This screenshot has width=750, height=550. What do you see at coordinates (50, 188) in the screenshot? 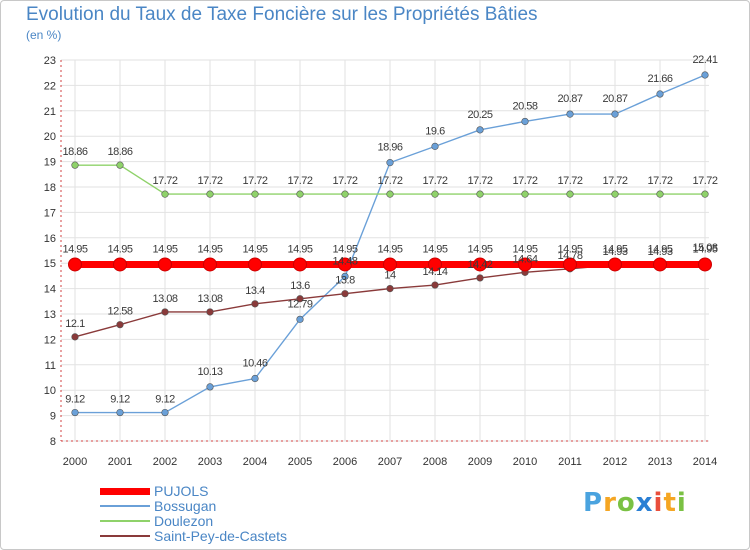
I see `y-tick-label: 18` at bounding box center [50, 188].